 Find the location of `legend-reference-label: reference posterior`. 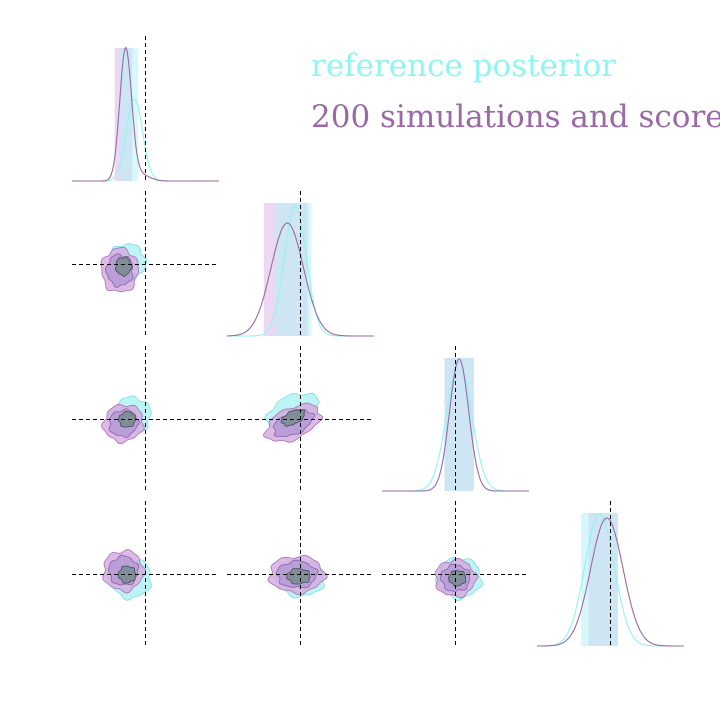

legend-reference-label: reference posterior is located at coordinates (463, 66).